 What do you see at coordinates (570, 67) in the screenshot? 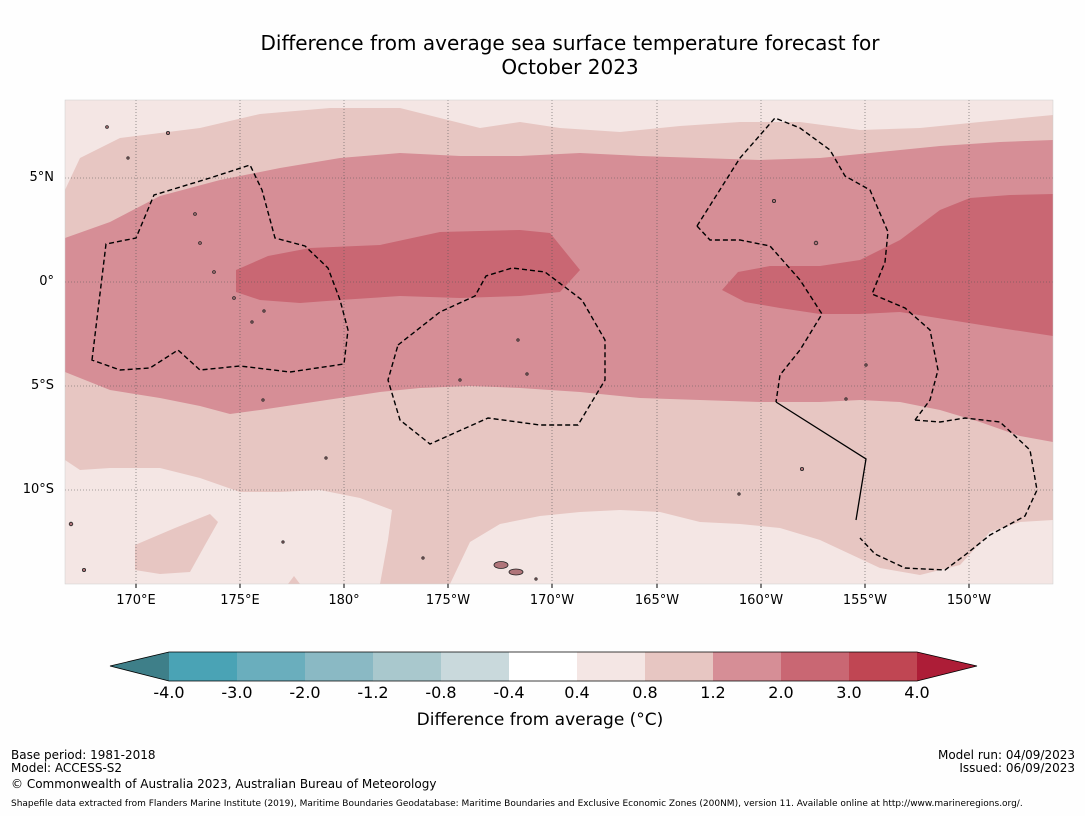
I see `title-line-2: October 2023` at bounding box center [570, 67].